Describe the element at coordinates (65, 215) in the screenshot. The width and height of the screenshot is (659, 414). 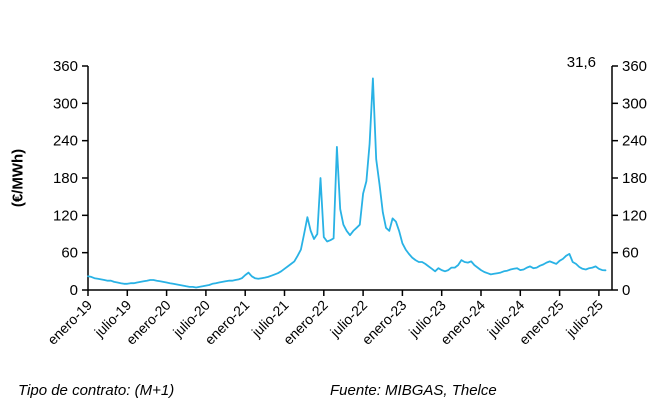
I see `y-tick-label-left: 120` at that location.